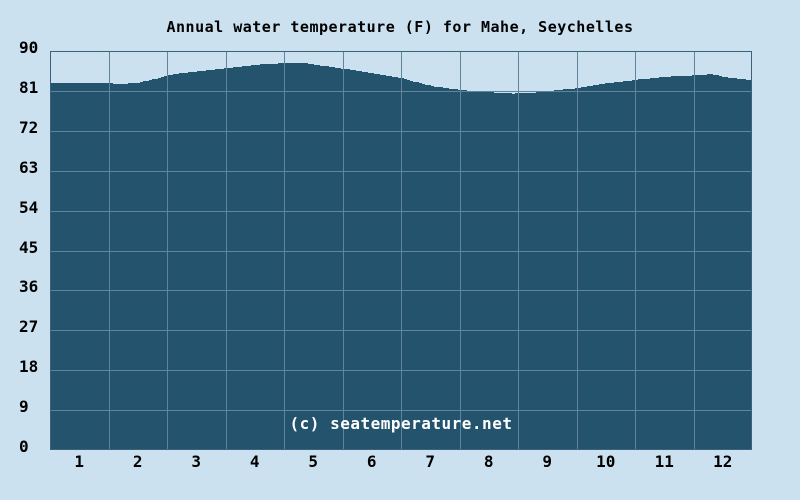 The width and height of the screenshot is (800, 500). I want to click on y-axis-tick-label: 63, so click(29, 167).